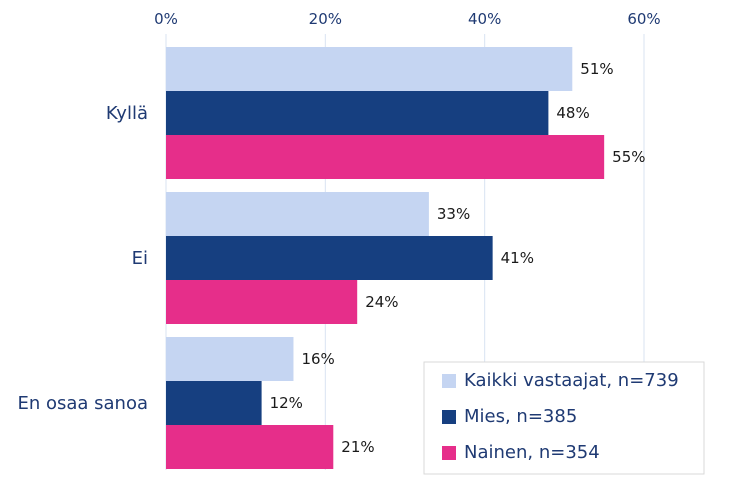  I want to click on data-label: 55%, so click(628, 157).